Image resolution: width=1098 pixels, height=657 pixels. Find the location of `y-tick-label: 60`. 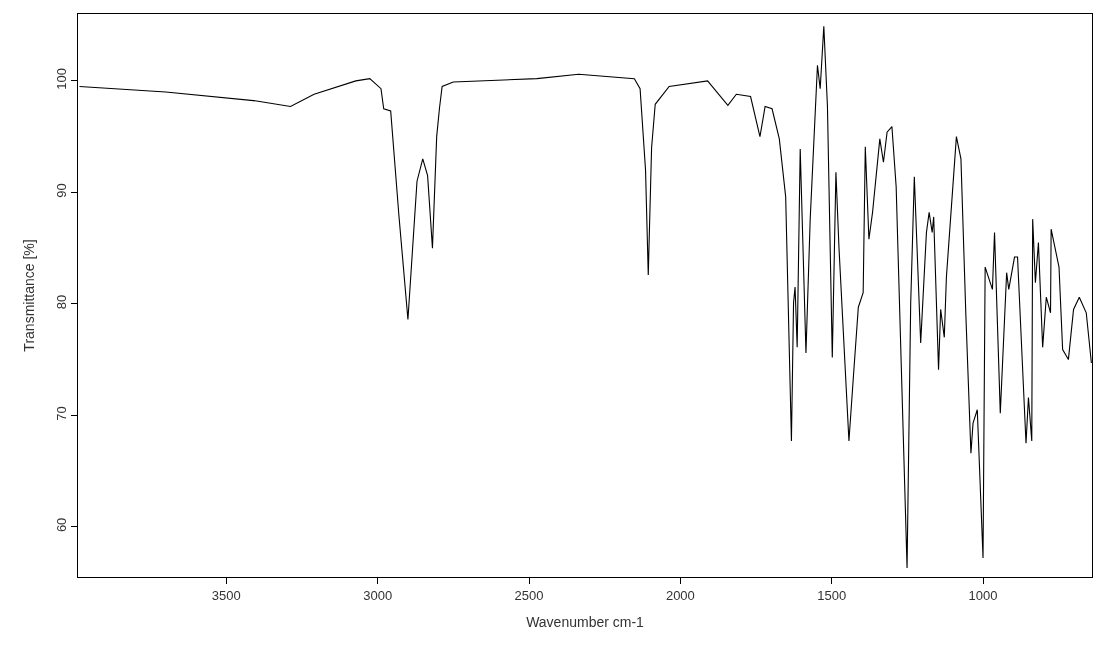

y-tick-label: 60 is located at coordinates (61, 525).